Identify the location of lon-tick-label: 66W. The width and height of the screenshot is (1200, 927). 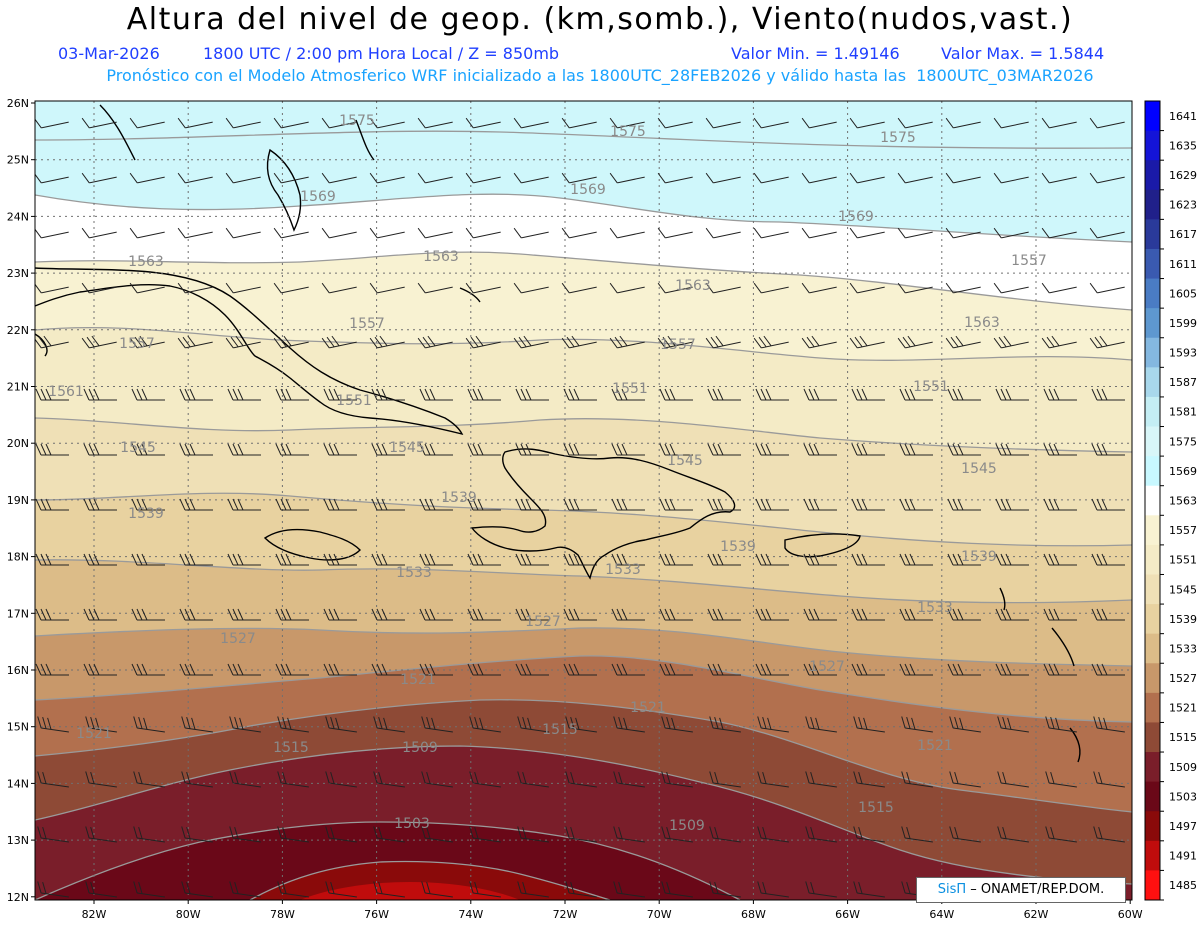
(847, 914).